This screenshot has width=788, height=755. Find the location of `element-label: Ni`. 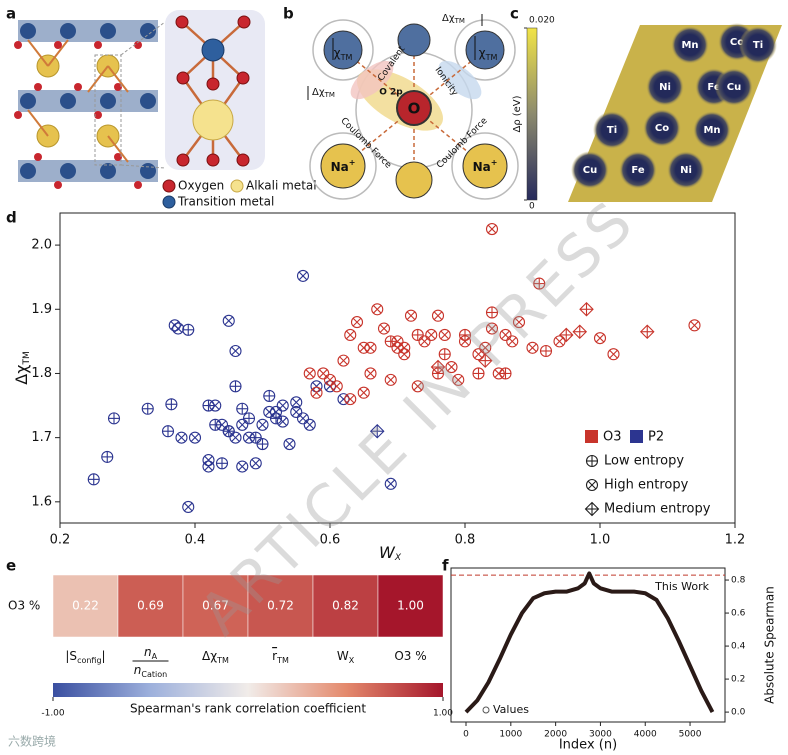

element-label: Ni is located at coordinates (686, 170).